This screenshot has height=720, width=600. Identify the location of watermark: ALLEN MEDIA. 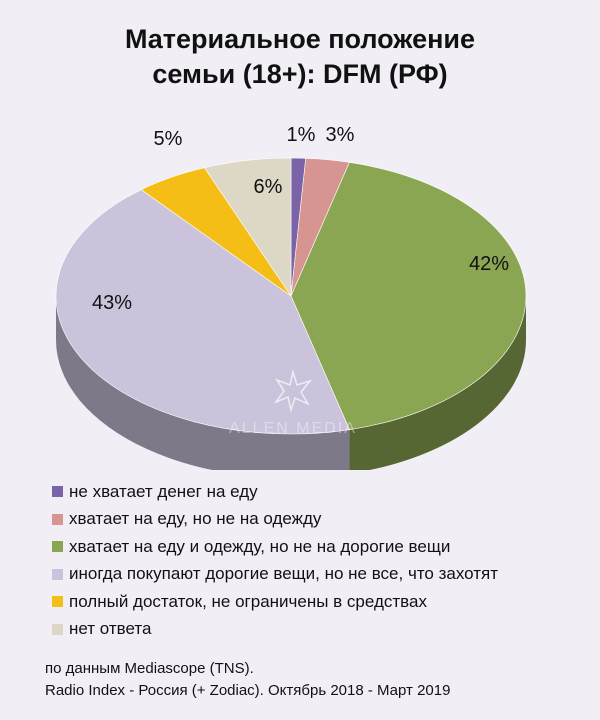
(293, 403).